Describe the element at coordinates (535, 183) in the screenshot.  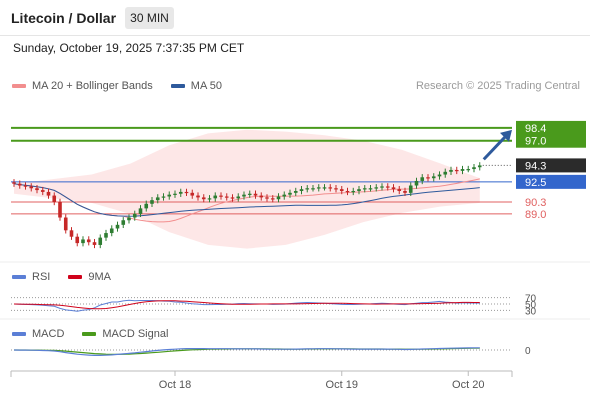
I see `pivot-label-3: 92.5` at that location.